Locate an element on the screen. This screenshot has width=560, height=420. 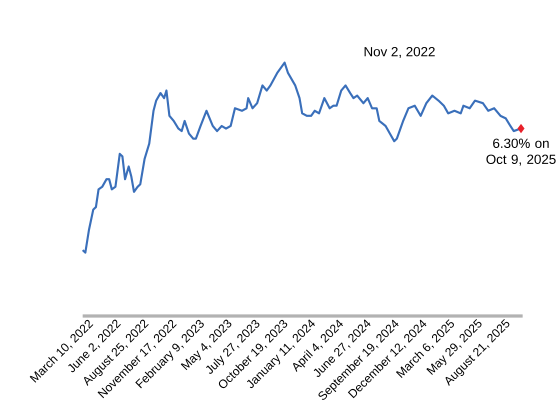
annotation: 6.30% on Oct 9, 2025 is located at coordinates (521, 152).